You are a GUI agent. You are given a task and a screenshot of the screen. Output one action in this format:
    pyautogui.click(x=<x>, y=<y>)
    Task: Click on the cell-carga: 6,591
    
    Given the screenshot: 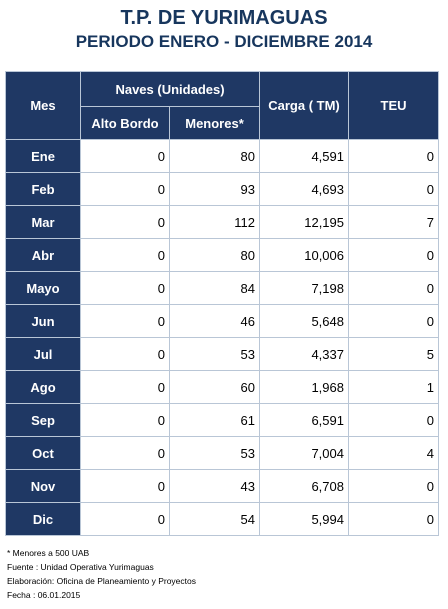 What is the action you would take?
    pyautogui.click(x=304, y=420)
    